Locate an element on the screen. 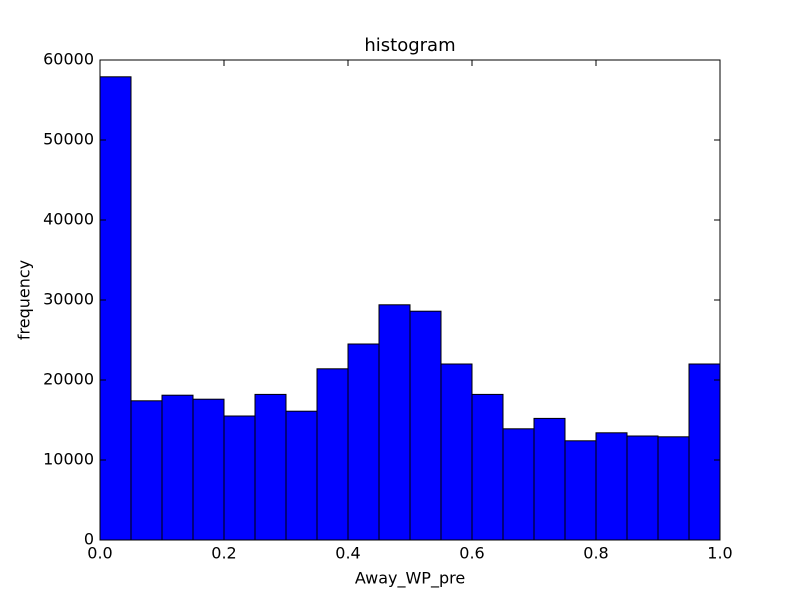 The height and width of the screenshot is (600, 800). x-tick-label: 0.2 is located at coordinates (223, 553).